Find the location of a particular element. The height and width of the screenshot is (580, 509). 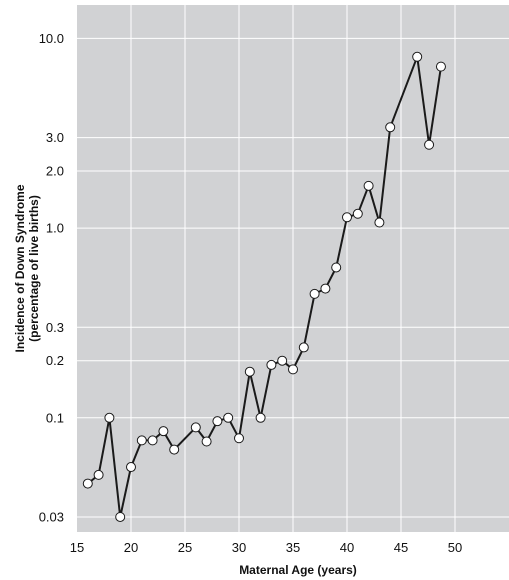

x-tick-label: 35 is located at coordinates (293, 547).